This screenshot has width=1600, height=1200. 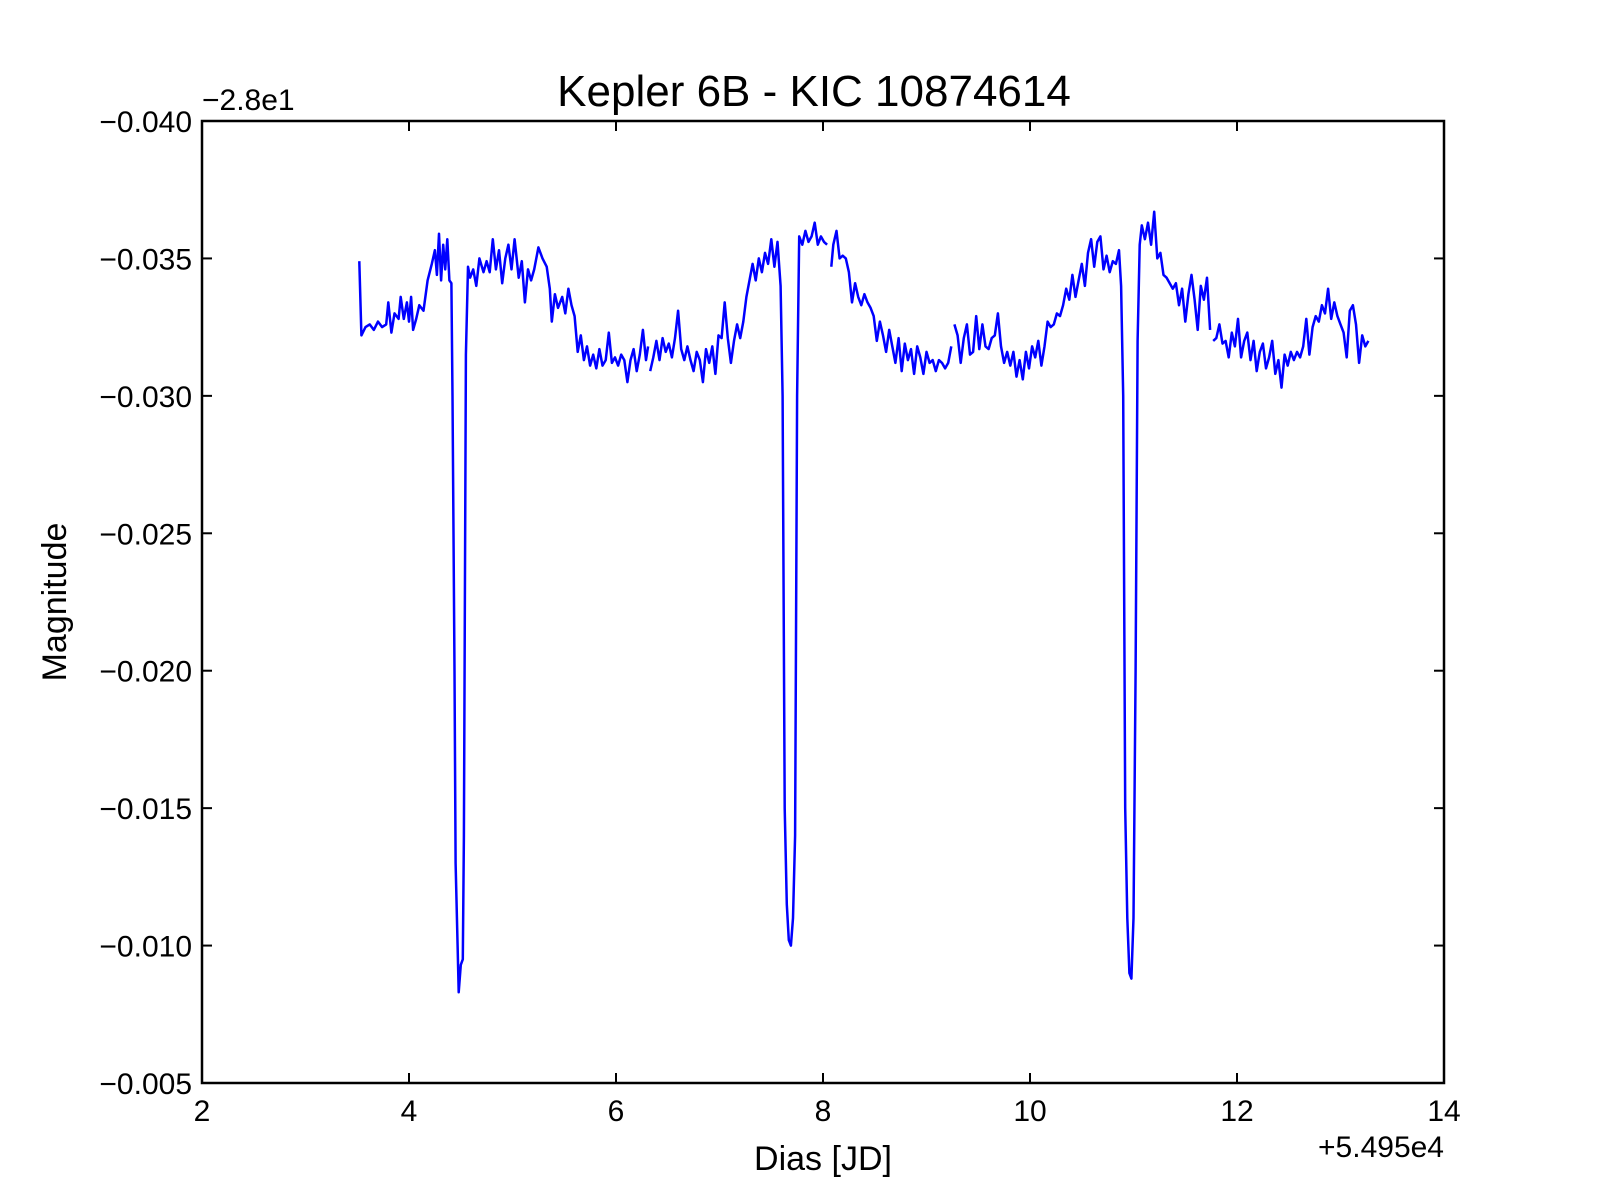 What do you see at coordinates (145, 1084) in the screenshot?
I see `y-tick-label: −0.005` at bounding box center [145, 1084].